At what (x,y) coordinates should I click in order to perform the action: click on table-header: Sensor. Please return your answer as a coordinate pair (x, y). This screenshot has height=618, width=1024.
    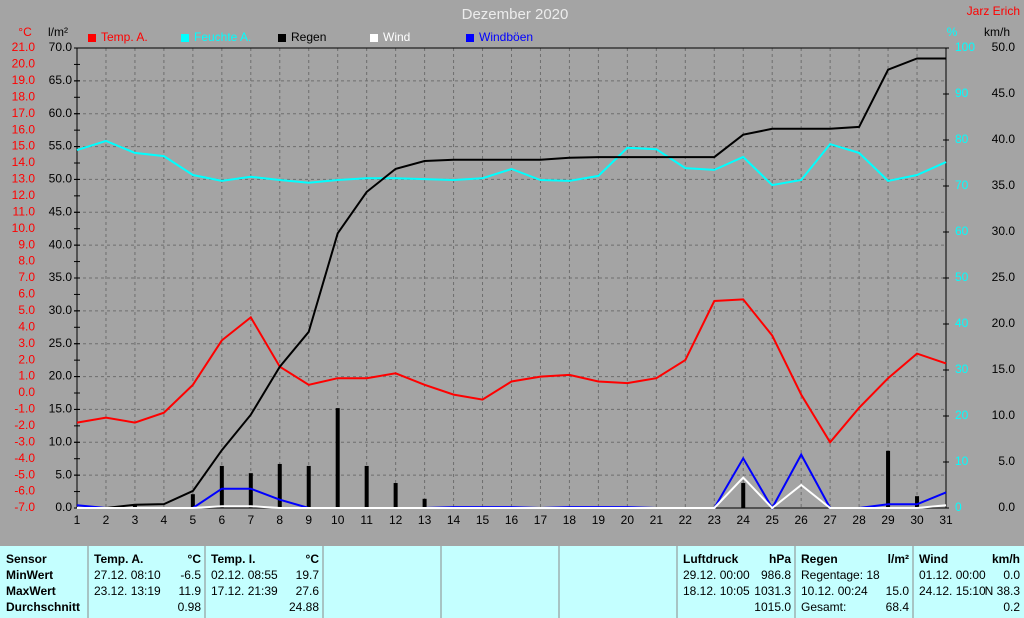
    Looking at the image, I should click on (26, 559).